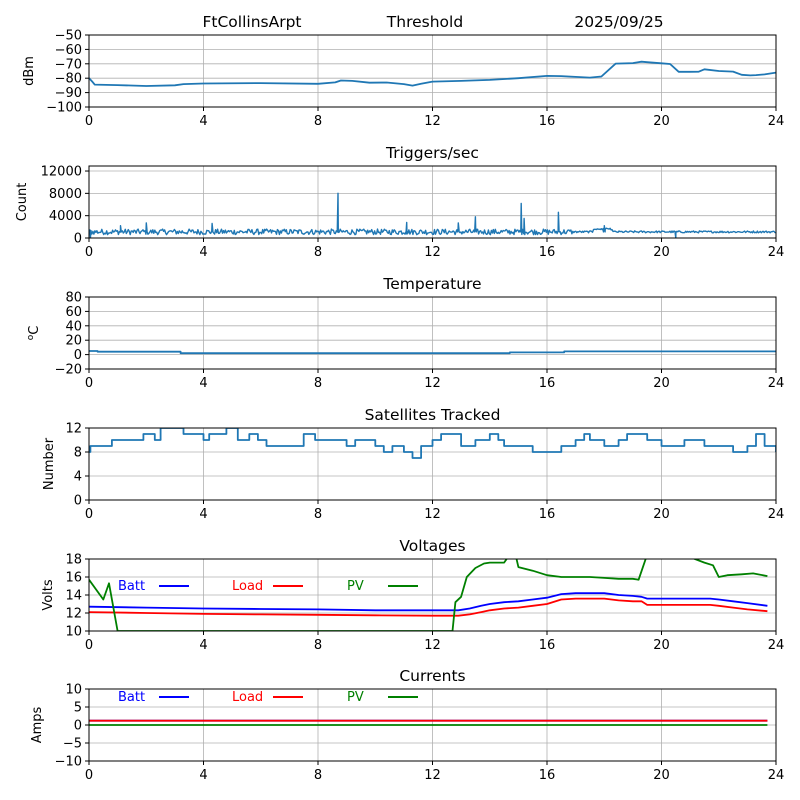  Describe the element at coordinates (73, 596) in the screenshot. I see `y-tick-label: 14` at that location.